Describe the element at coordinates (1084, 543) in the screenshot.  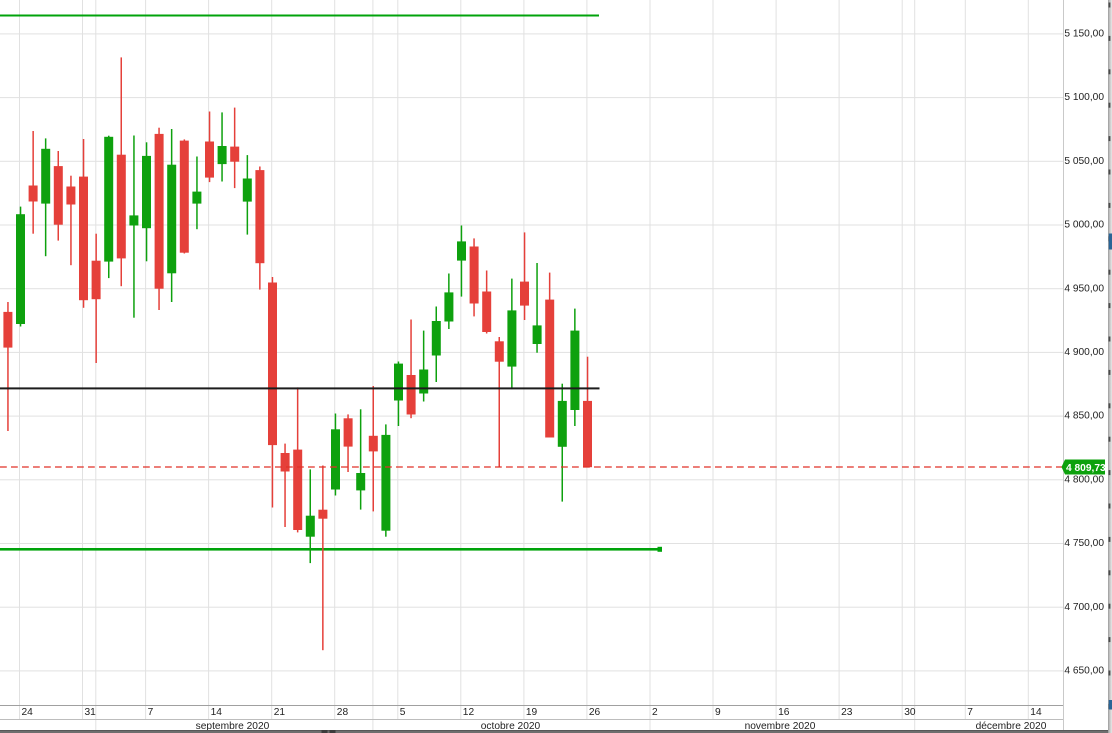
I see `svg-text: 4 750,00` at that location.